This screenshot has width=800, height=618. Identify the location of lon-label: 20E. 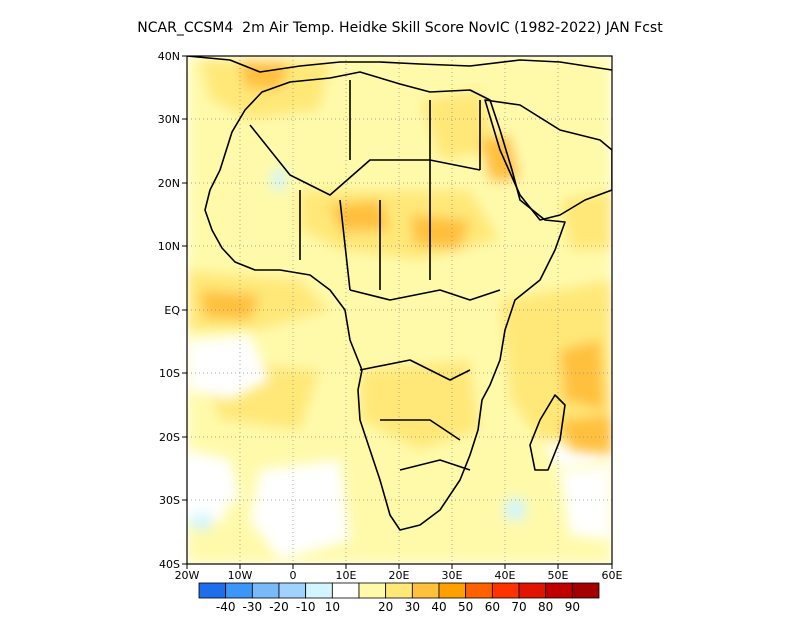
(399, 575).